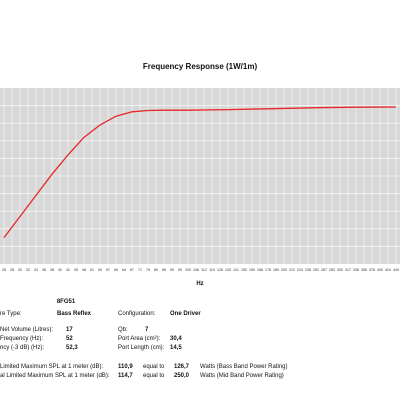 Image resolution: width=400 pixels, height=400 pixels. What do you see at coordinates (380, 270) in the screenshot?
I see `x-tick-label: 400` at bounding box center [380, 270].